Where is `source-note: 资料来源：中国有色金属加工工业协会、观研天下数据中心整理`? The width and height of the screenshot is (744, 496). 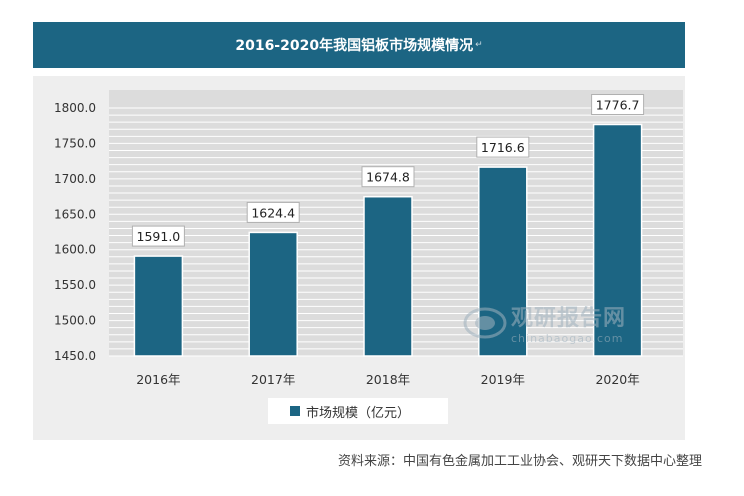
source-note: 资料来源：中国有色金属加工工业协会、观研天下数据中心整理 is located at coordinates (519, 461).